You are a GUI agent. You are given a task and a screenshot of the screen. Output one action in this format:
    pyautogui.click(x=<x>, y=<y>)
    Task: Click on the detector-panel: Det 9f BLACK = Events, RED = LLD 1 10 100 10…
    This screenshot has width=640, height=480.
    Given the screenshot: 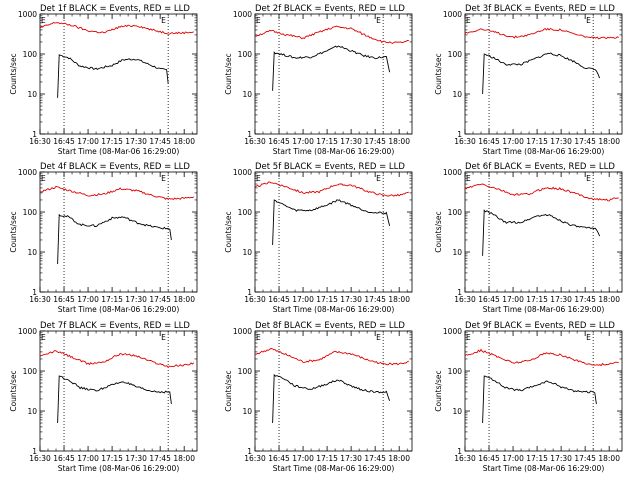 What is the action you would take?
    pyautogui.click(x=528, y=397)
    